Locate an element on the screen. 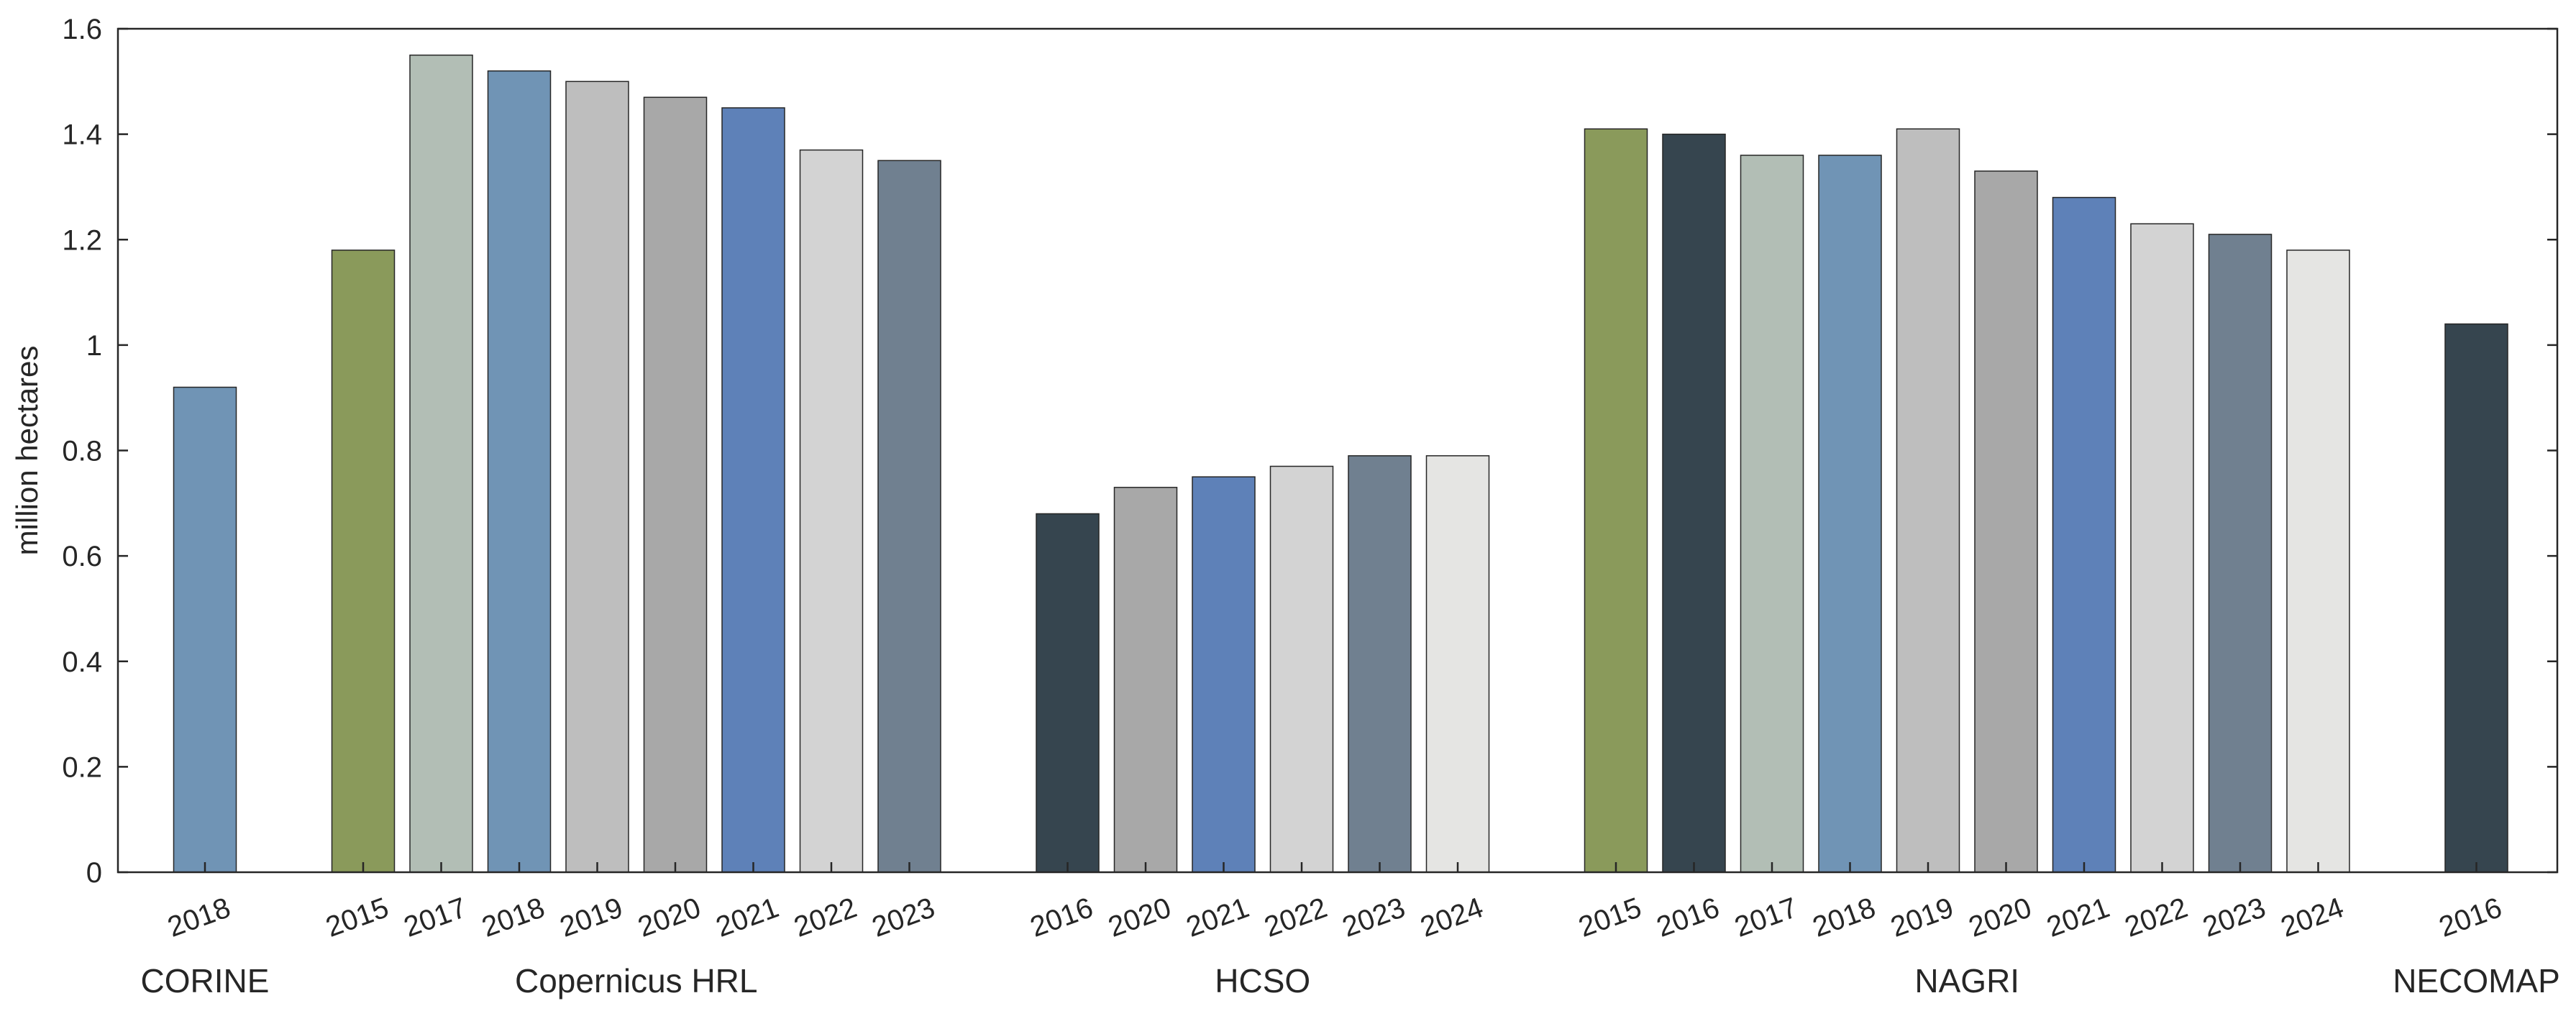 The width and height of the screenshot is (2576, 1011). y-tick-label: 0.6 is located at coordinates (82, 556).